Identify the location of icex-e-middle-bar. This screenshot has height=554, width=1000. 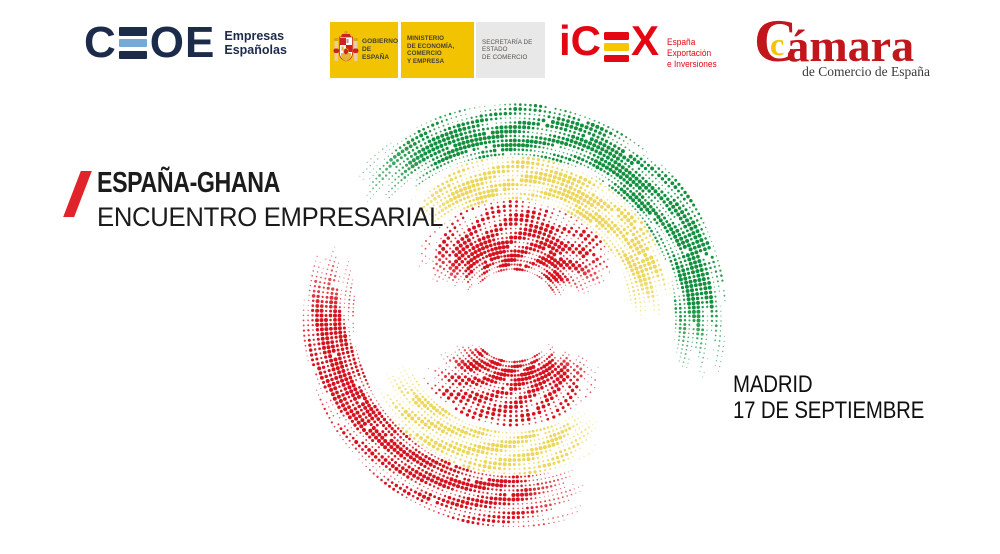
(617, 47).